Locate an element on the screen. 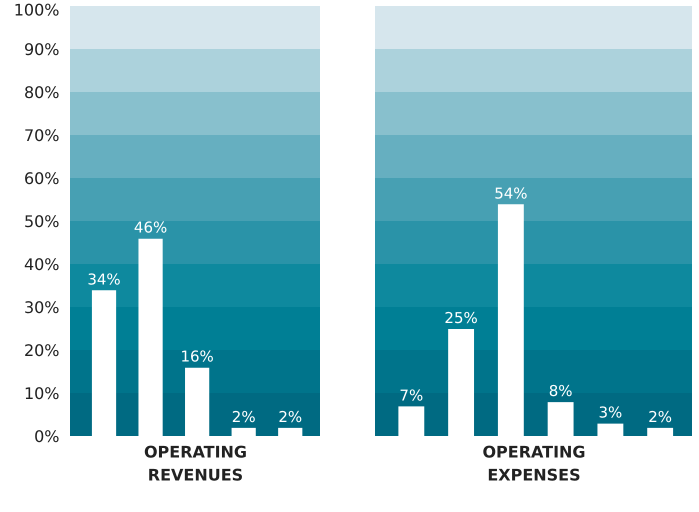  data-label: 3% is located at coordinates (610, 413).